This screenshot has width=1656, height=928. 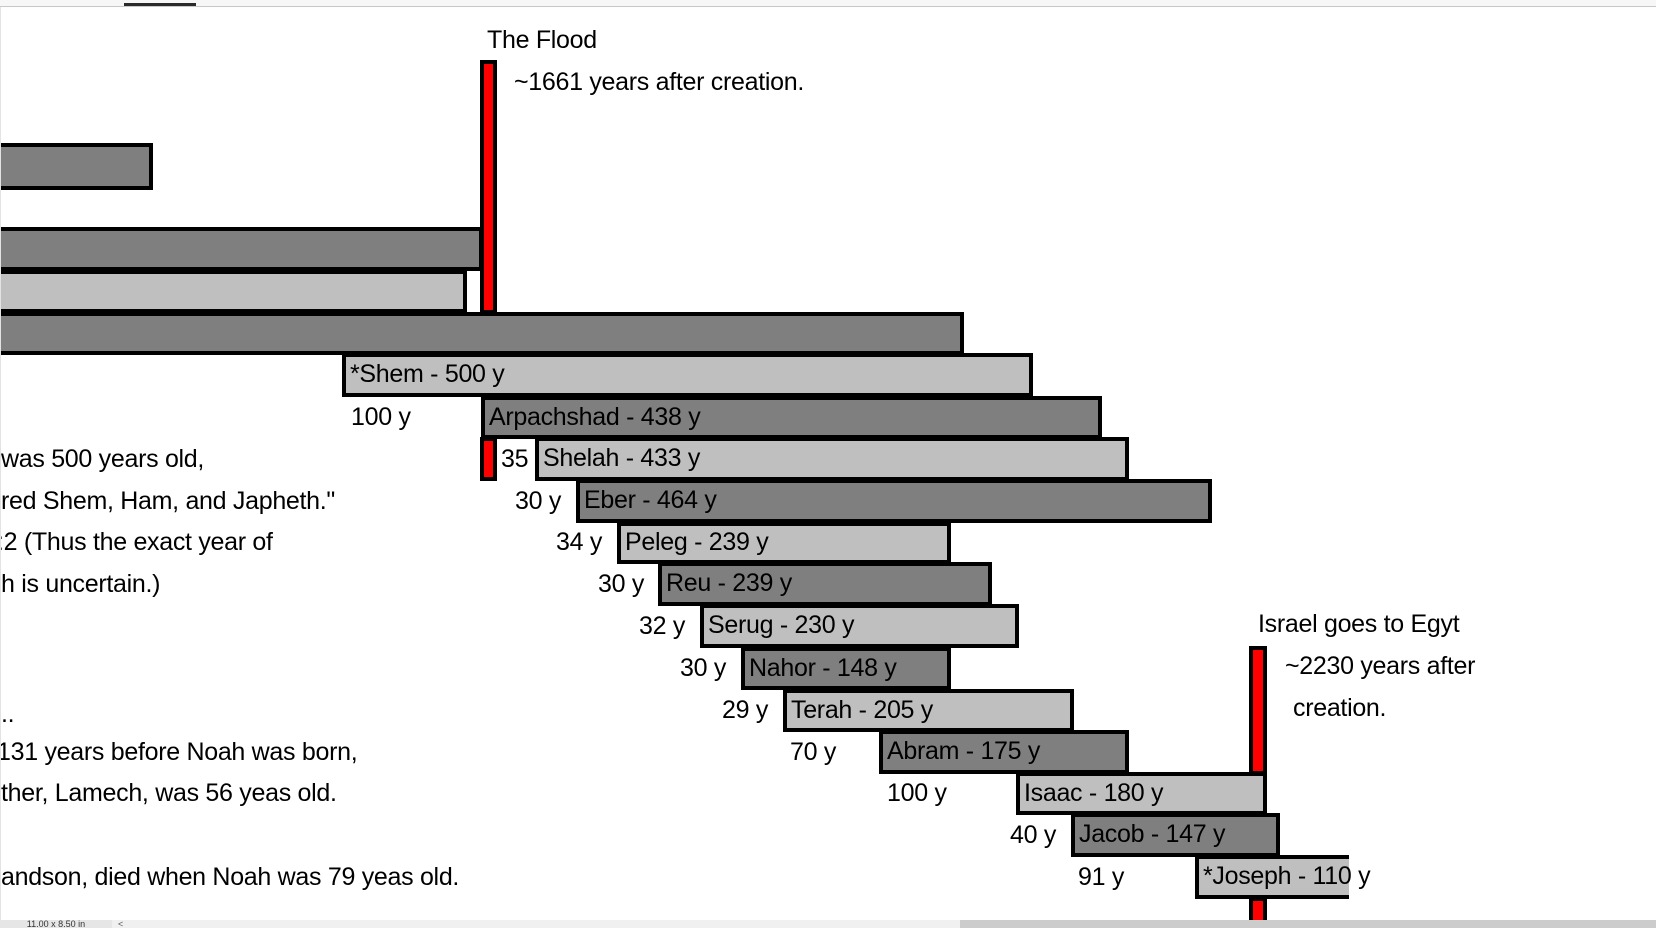 What do you see at coordinates (169, 793) in the screenshot?
I see `note-line: ther, Lamech, was 56 yeas old.` at bounding box center [169, 793].